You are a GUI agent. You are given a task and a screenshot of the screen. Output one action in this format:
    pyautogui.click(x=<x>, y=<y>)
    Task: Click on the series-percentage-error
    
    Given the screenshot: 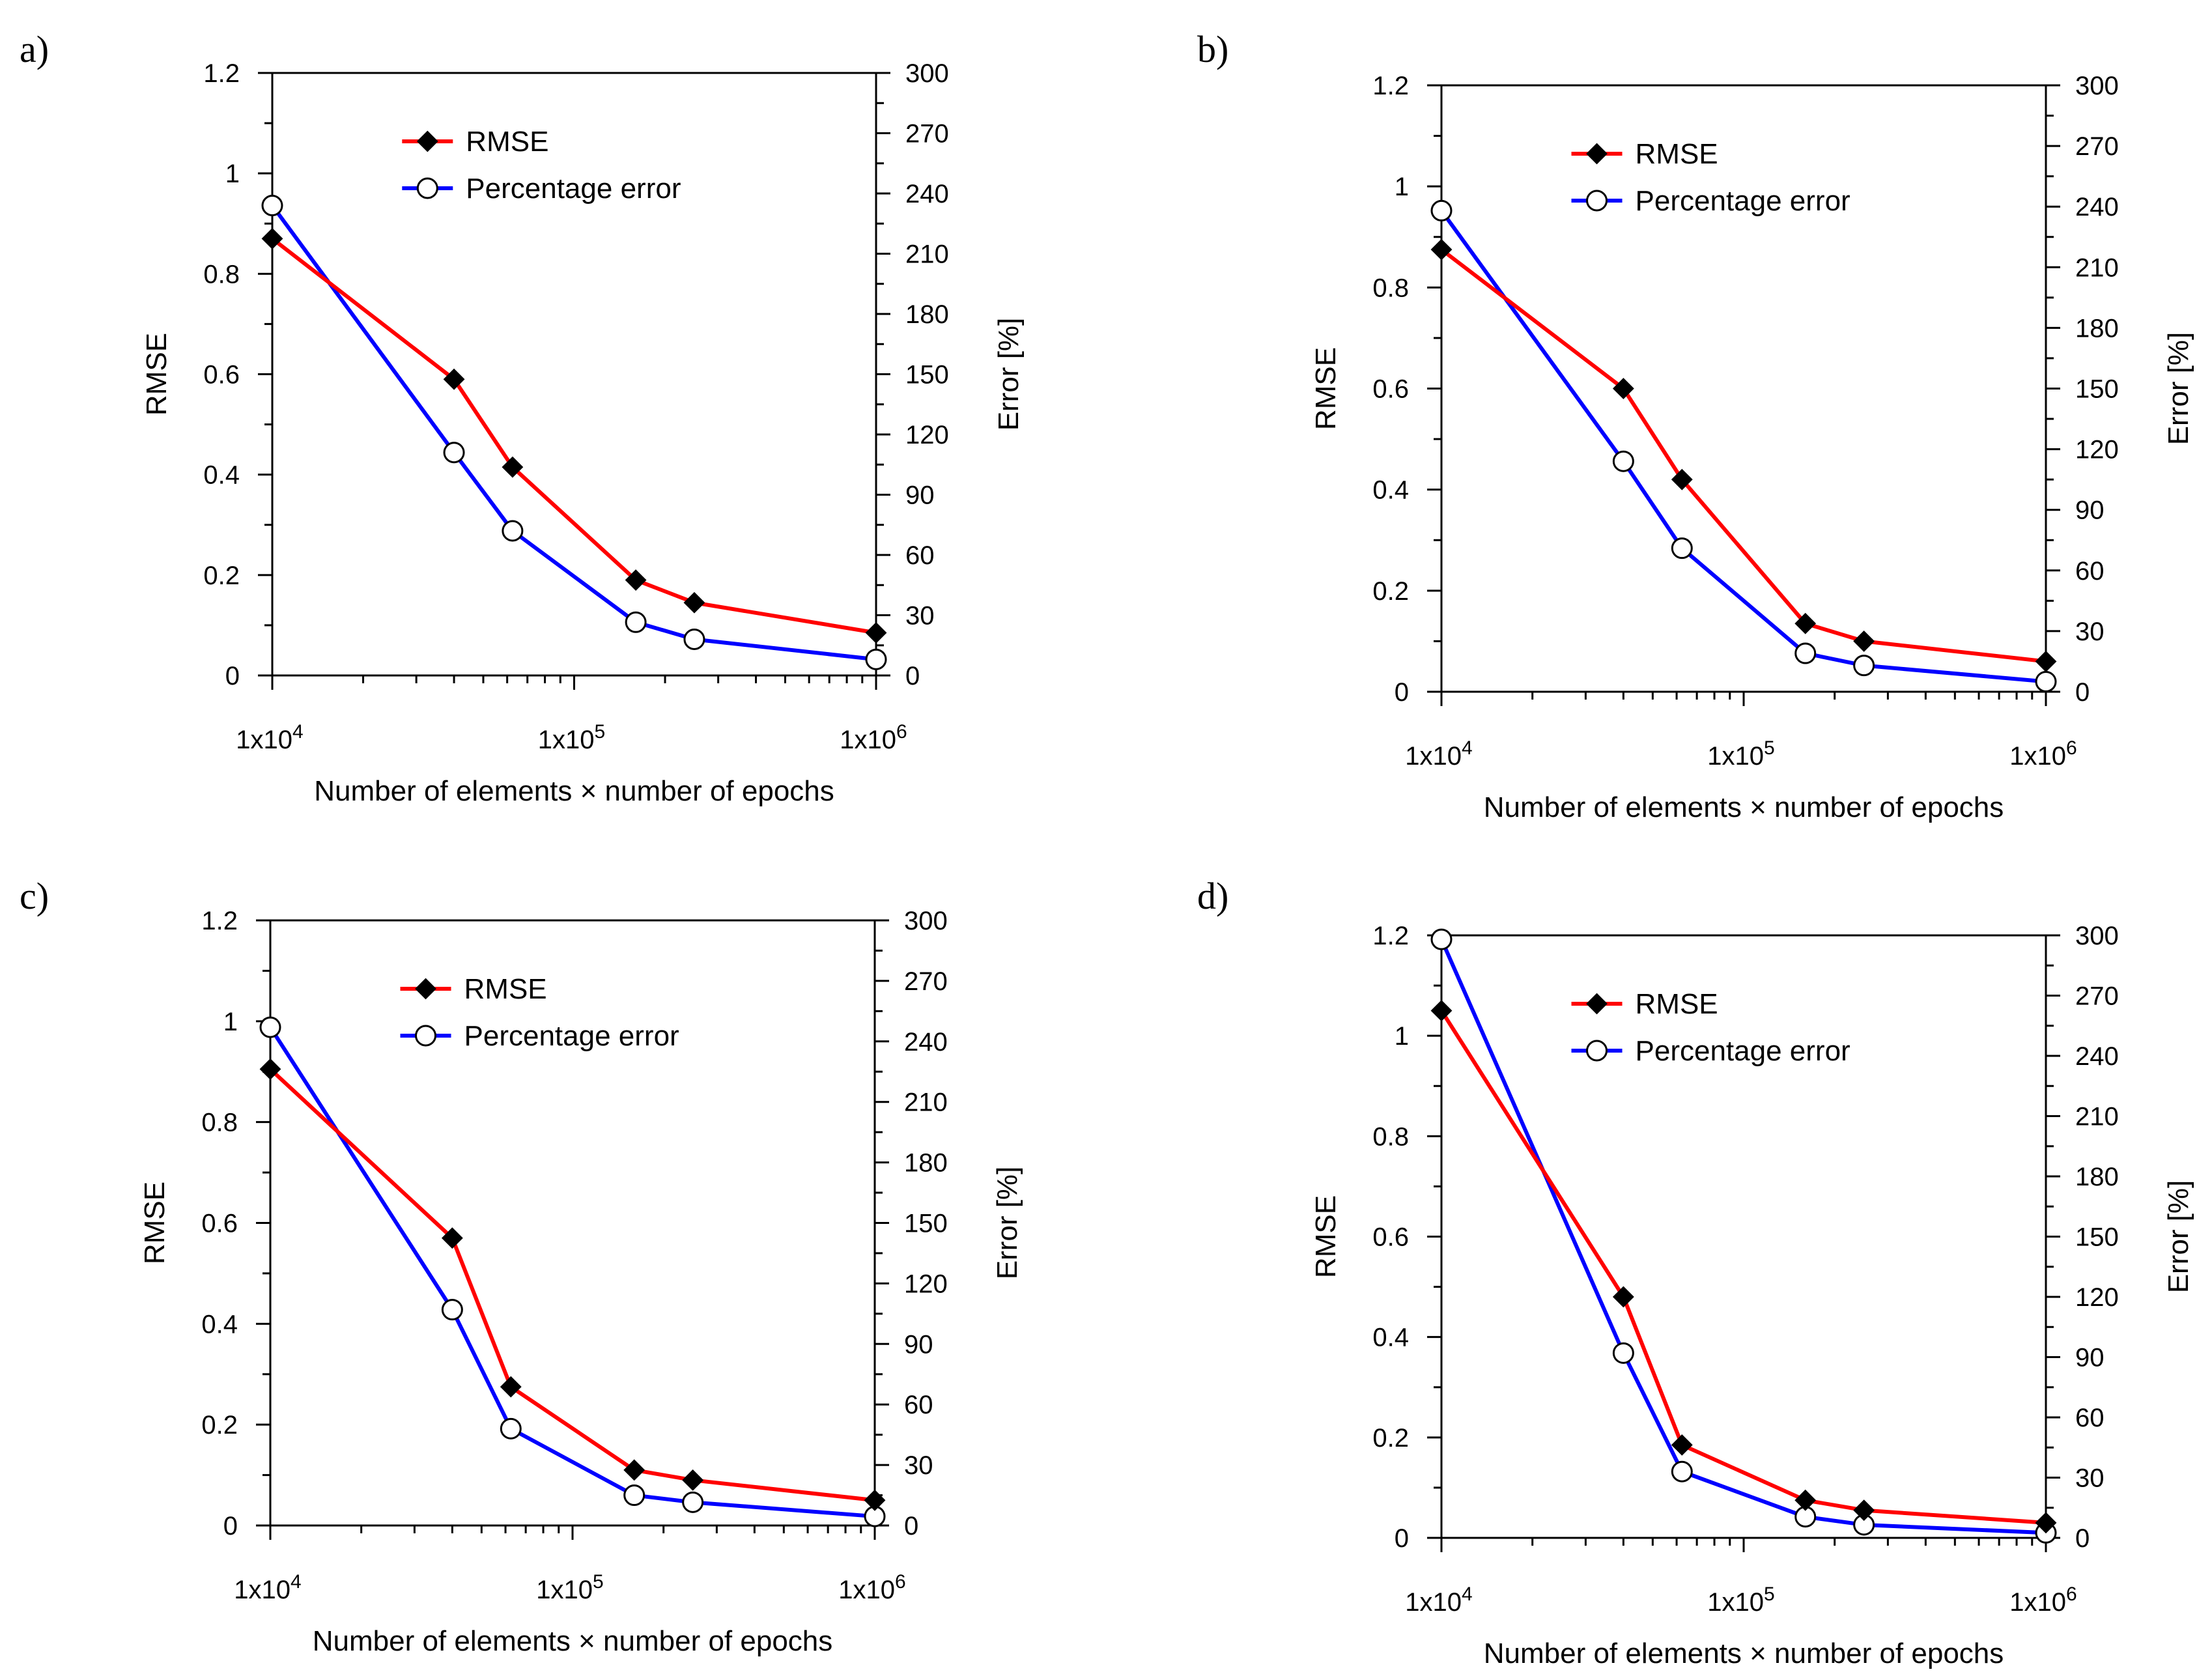 What is the action you would take?
    pyautogui.click(x=1743, y=1236)
    